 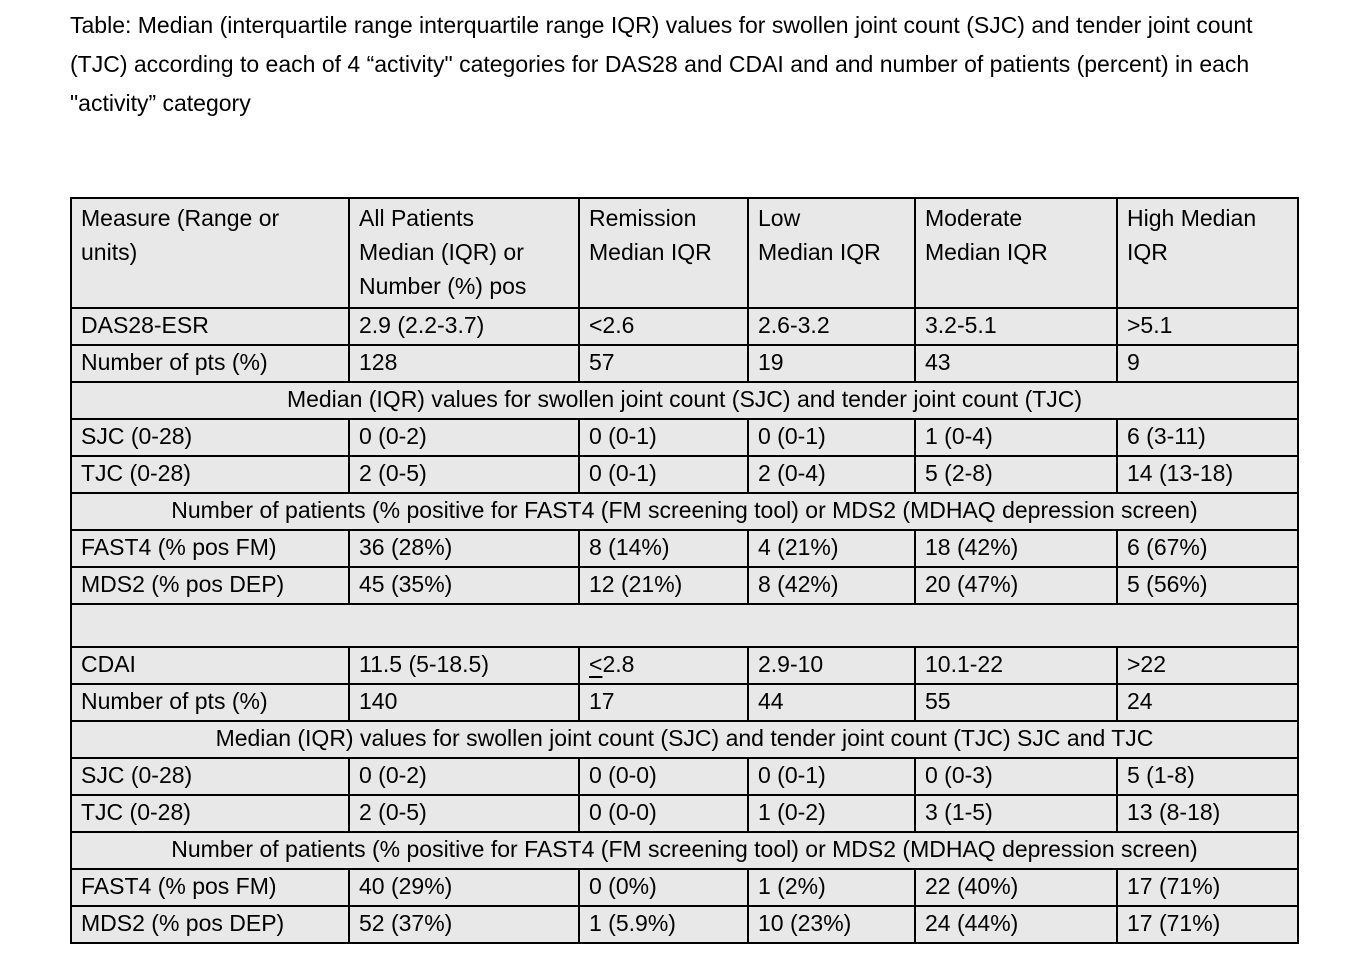 What do you see at coordinates (464, 887) in the screenshot?
I see `value-cell: 40 (29%)` at bounding box center [464, 887].